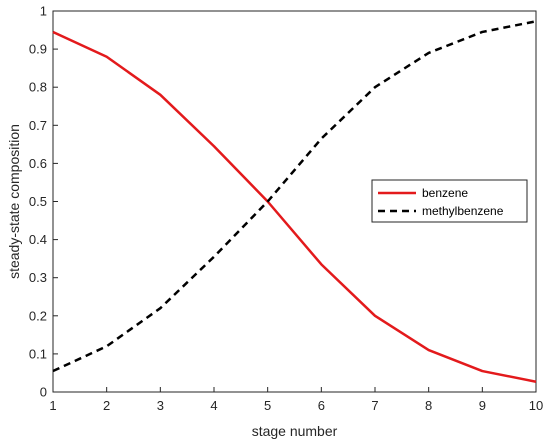 The height and width of the screenshot is (444, 550). Describe the element at coordinates (43, 392) in the screenshot. I see `y-tick-label: 0` at that location.